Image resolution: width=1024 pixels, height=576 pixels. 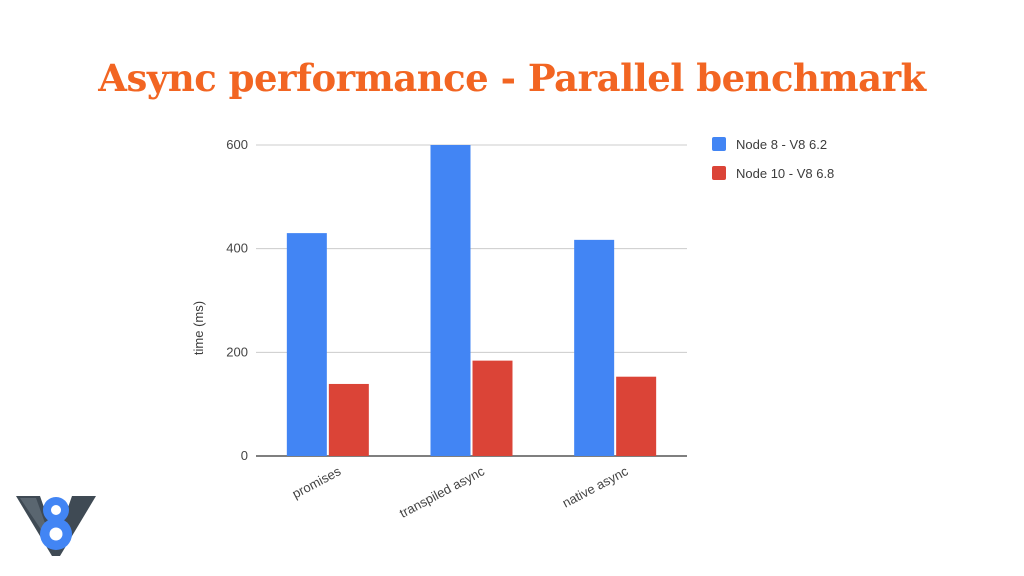 What do you see at coordinates (237, 144) in the screenshot?
I see `y-tick-label: 600` at bounding box center [237, 144].